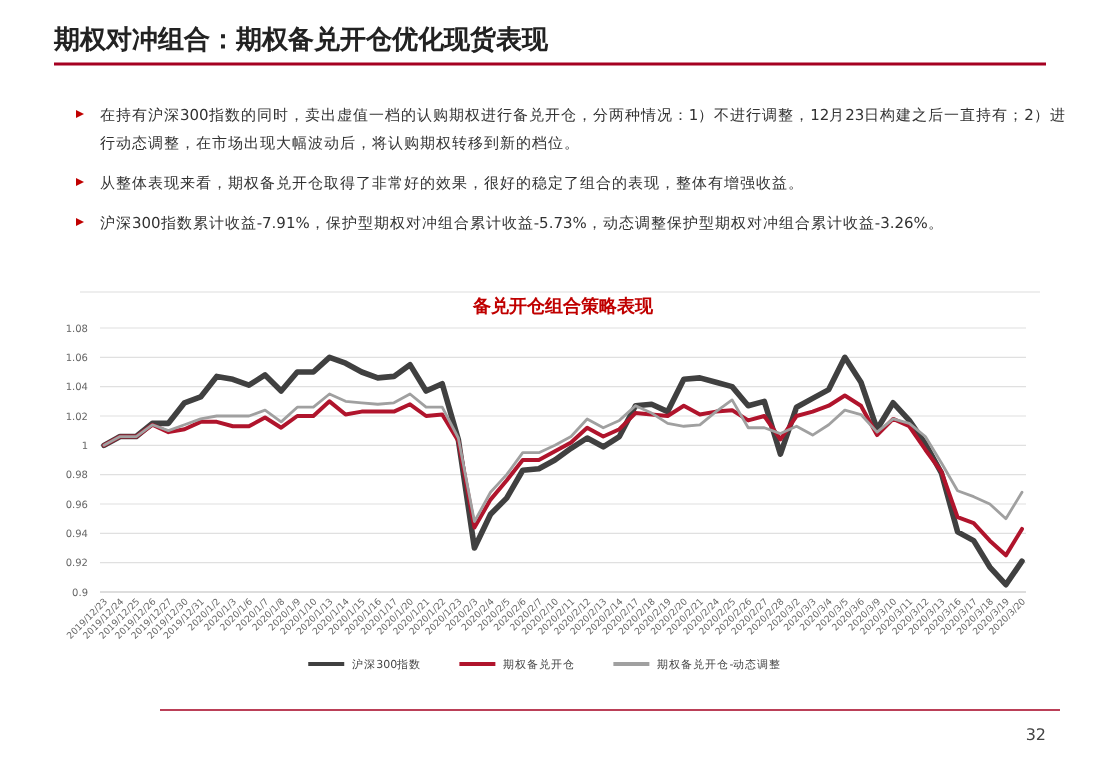 The height and width of the screenshot is (760, 1100). I want to click on line-series, so click(563, 457).